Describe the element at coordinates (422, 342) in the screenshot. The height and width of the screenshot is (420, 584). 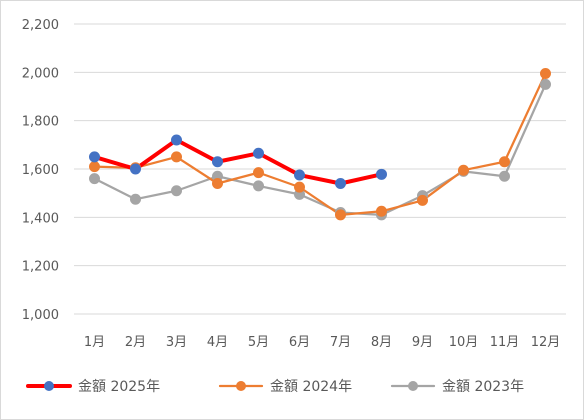
I see `x-tick-label: 9月` at that location.